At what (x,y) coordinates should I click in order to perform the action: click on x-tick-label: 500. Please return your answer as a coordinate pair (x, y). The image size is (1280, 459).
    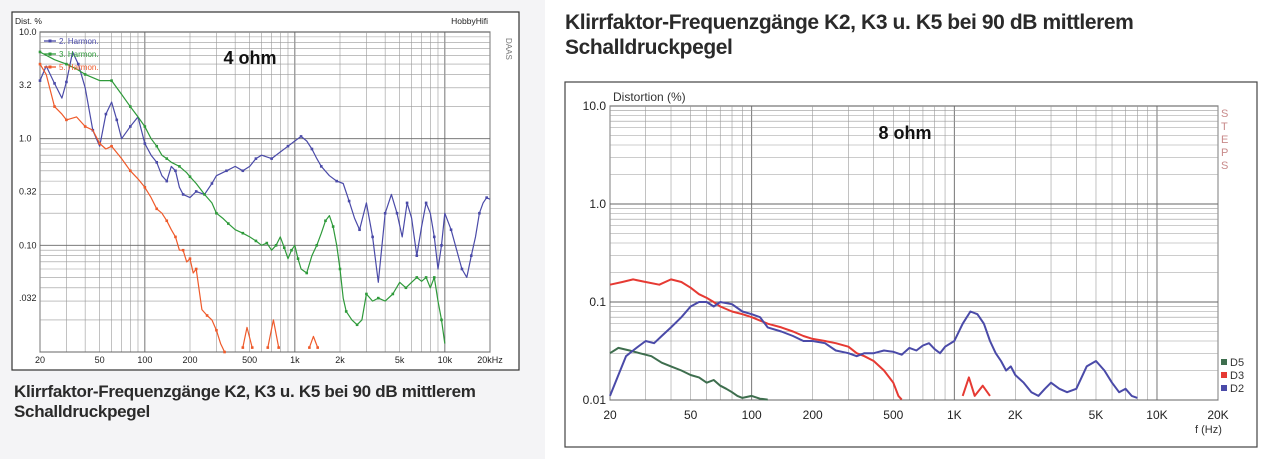
    Looking at the image, I should click on (893, 415).